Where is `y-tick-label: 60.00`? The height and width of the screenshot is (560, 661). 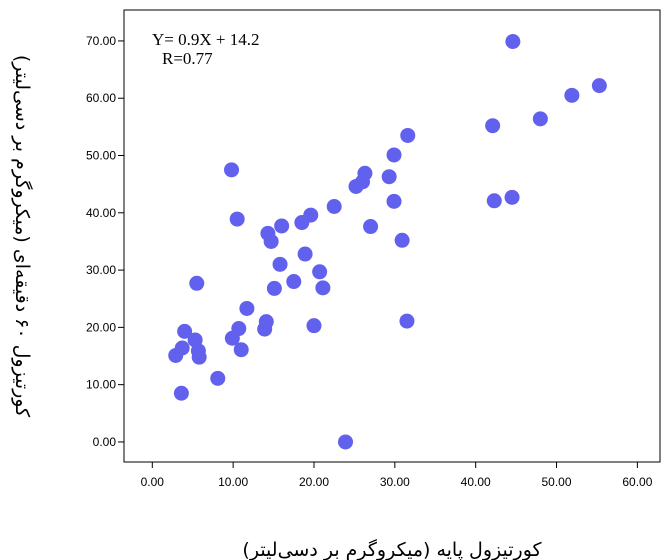 y-tick-label: 60.00 is located at coordinates (101, 98).